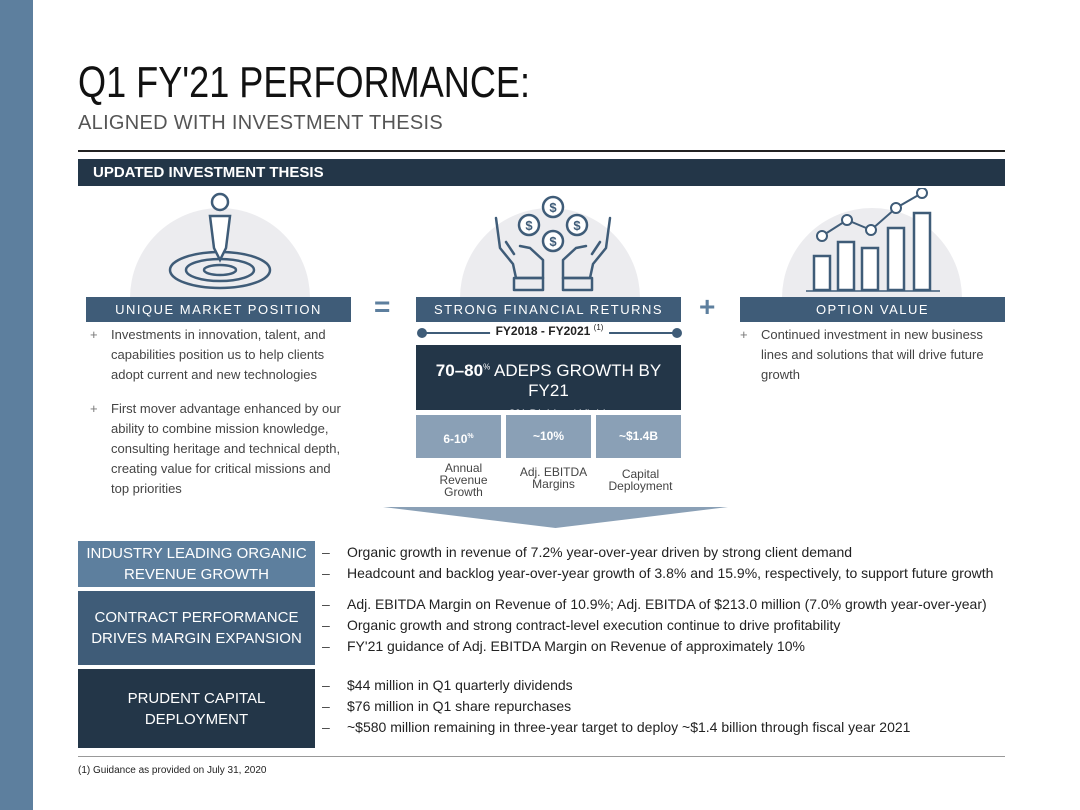 The width and height of the screenshot is (1080, 810). I want to click on footnote-marker: (1), so click(598, 327).